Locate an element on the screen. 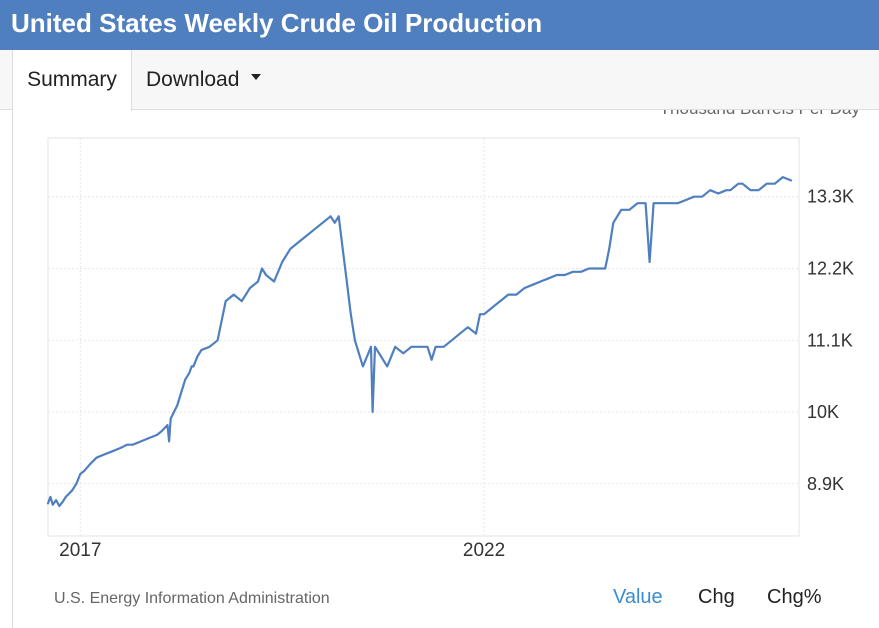  caret-down-icon is located at coordinates (256, 77).